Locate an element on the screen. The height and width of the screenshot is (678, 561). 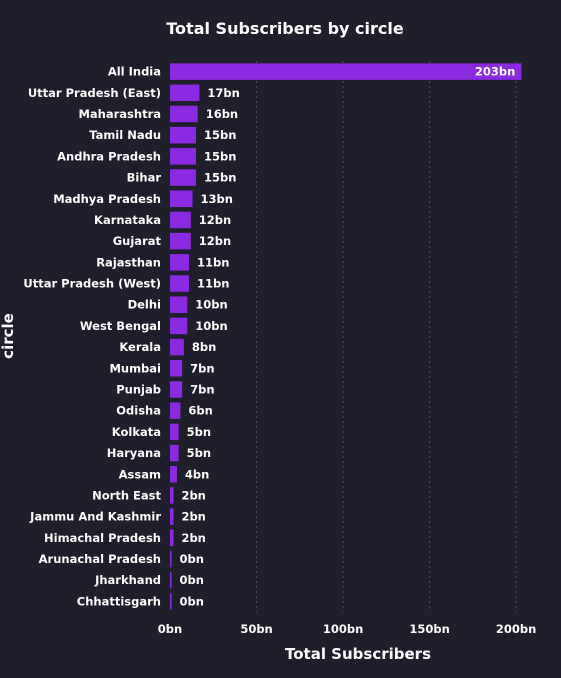
value-label: 6bn is located at coordinates (200, 411).